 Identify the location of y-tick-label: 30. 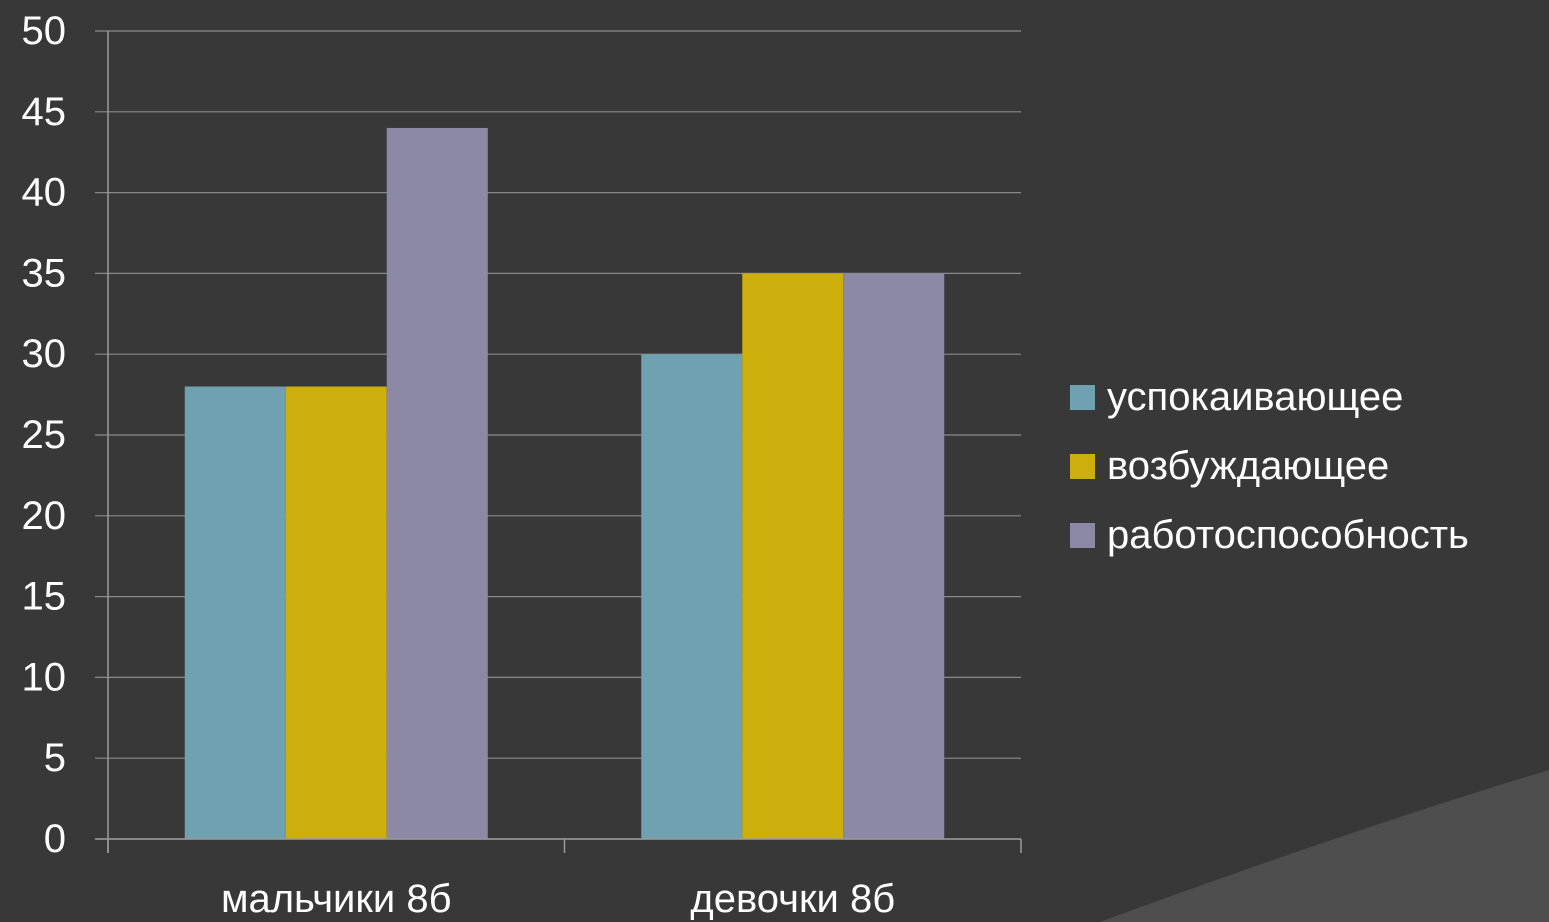
(44, 354).